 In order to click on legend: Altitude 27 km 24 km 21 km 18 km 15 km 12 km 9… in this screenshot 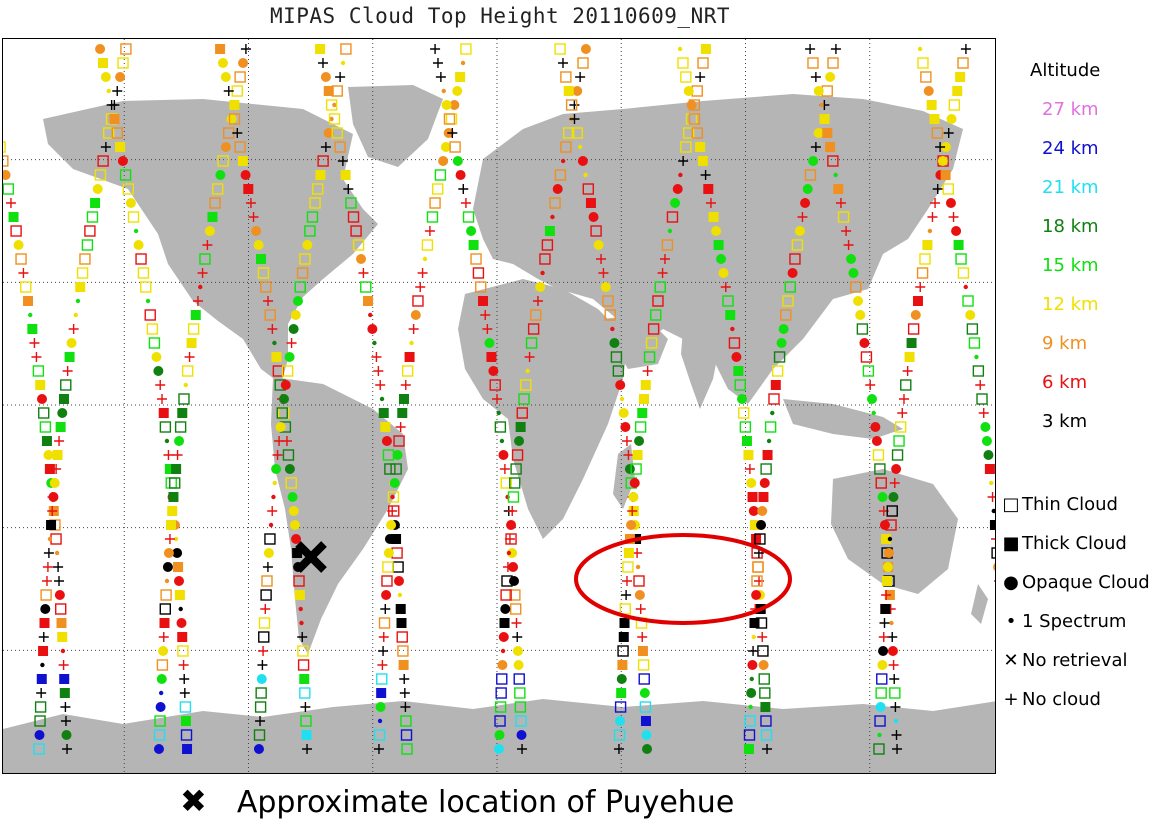, I will do `click(1086, 390)`.